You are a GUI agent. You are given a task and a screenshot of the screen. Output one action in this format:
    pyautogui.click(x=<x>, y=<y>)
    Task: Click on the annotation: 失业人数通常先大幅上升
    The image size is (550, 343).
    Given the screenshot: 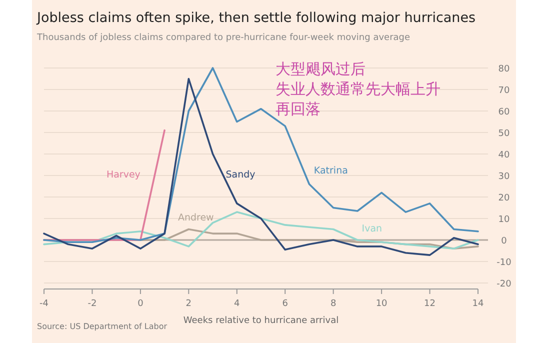 What is the action you would take?
    pyautogui.click(x=357, y=89)
    